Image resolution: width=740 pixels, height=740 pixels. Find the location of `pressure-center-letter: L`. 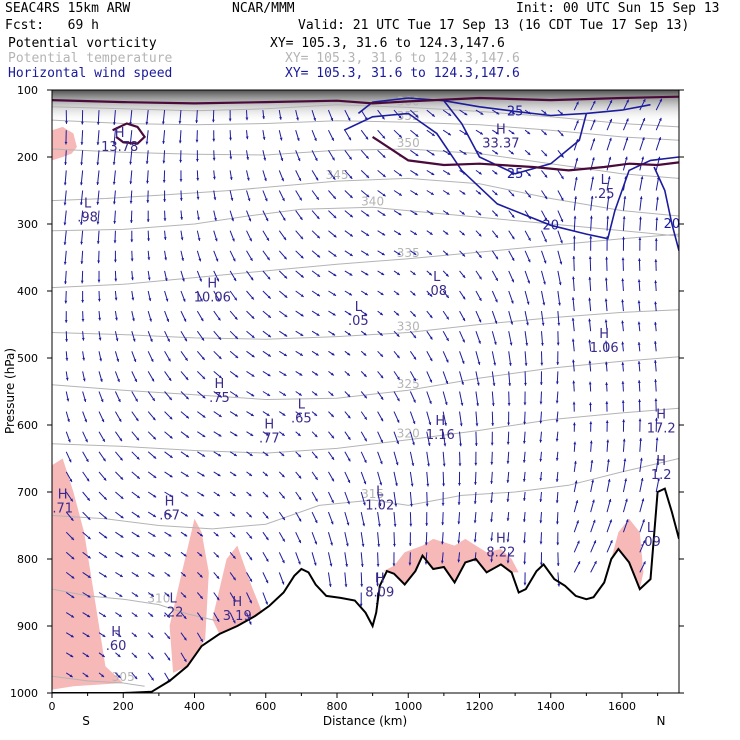

pressure-center-letter: L is located at coordinates (380, 491).